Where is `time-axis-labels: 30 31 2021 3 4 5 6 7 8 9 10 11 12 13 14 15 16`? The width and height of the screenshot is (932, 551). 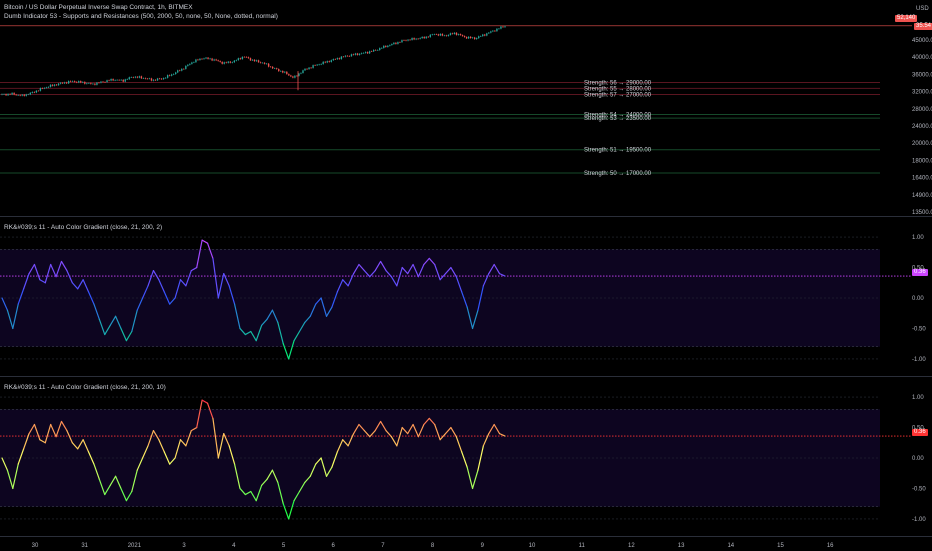 time-axis-labels: 30 31 2021 3 4 5 6 7 8 9 10 11 12 13 14 15 16 is located at coordinates (466, 544).